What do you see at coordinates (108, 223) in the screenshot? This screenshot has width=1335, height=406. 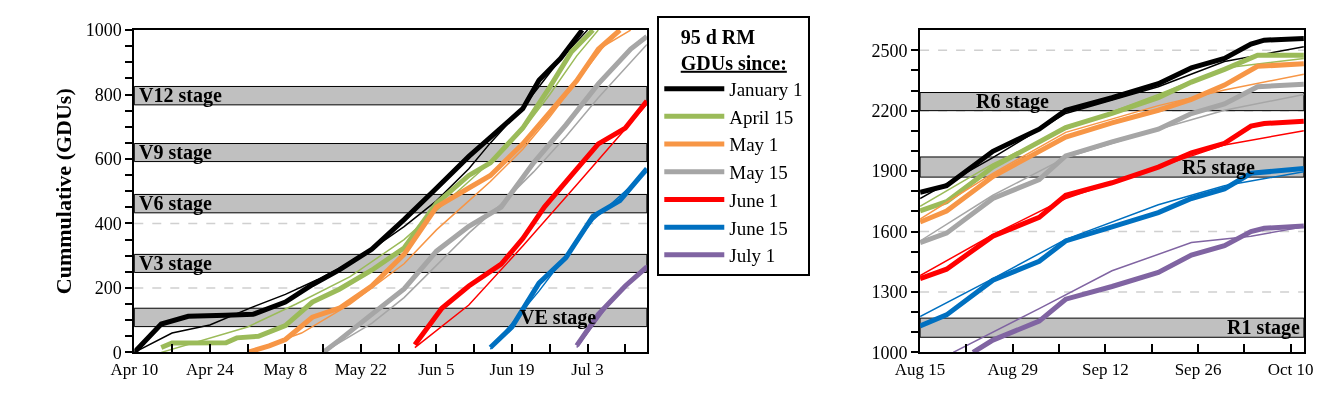 I see `y-tick-label: 400` at bounding box center [108, 223].